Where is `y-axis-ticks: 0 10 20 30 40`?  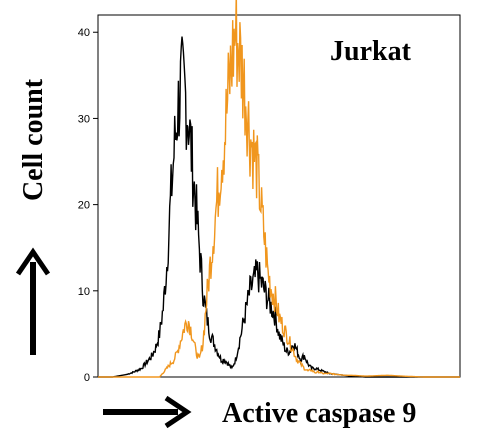 y-axis-ticks: 0 10 20 30 40 is located at coordinates (88, 205).